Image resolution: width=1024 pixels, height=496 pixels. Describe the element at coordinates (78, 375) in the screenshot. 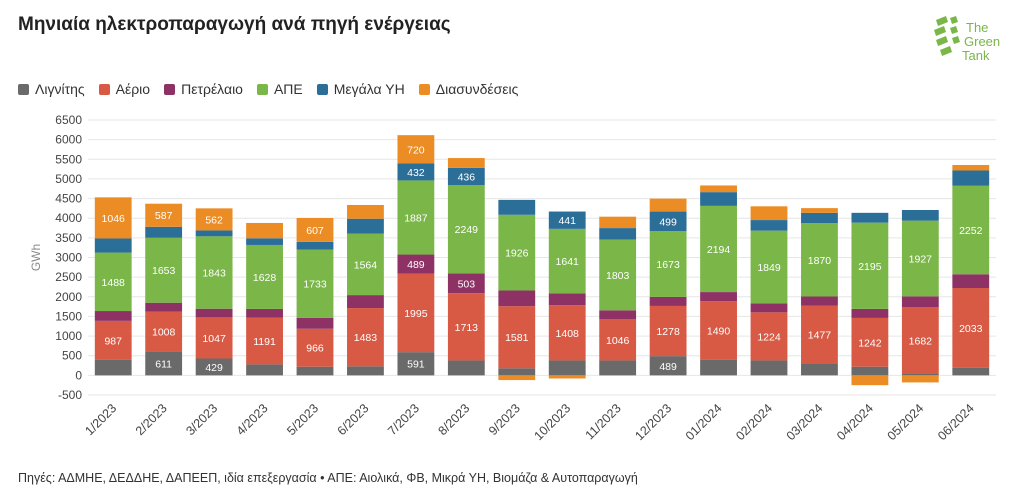

I see `y-tick-label: 0` at that location.